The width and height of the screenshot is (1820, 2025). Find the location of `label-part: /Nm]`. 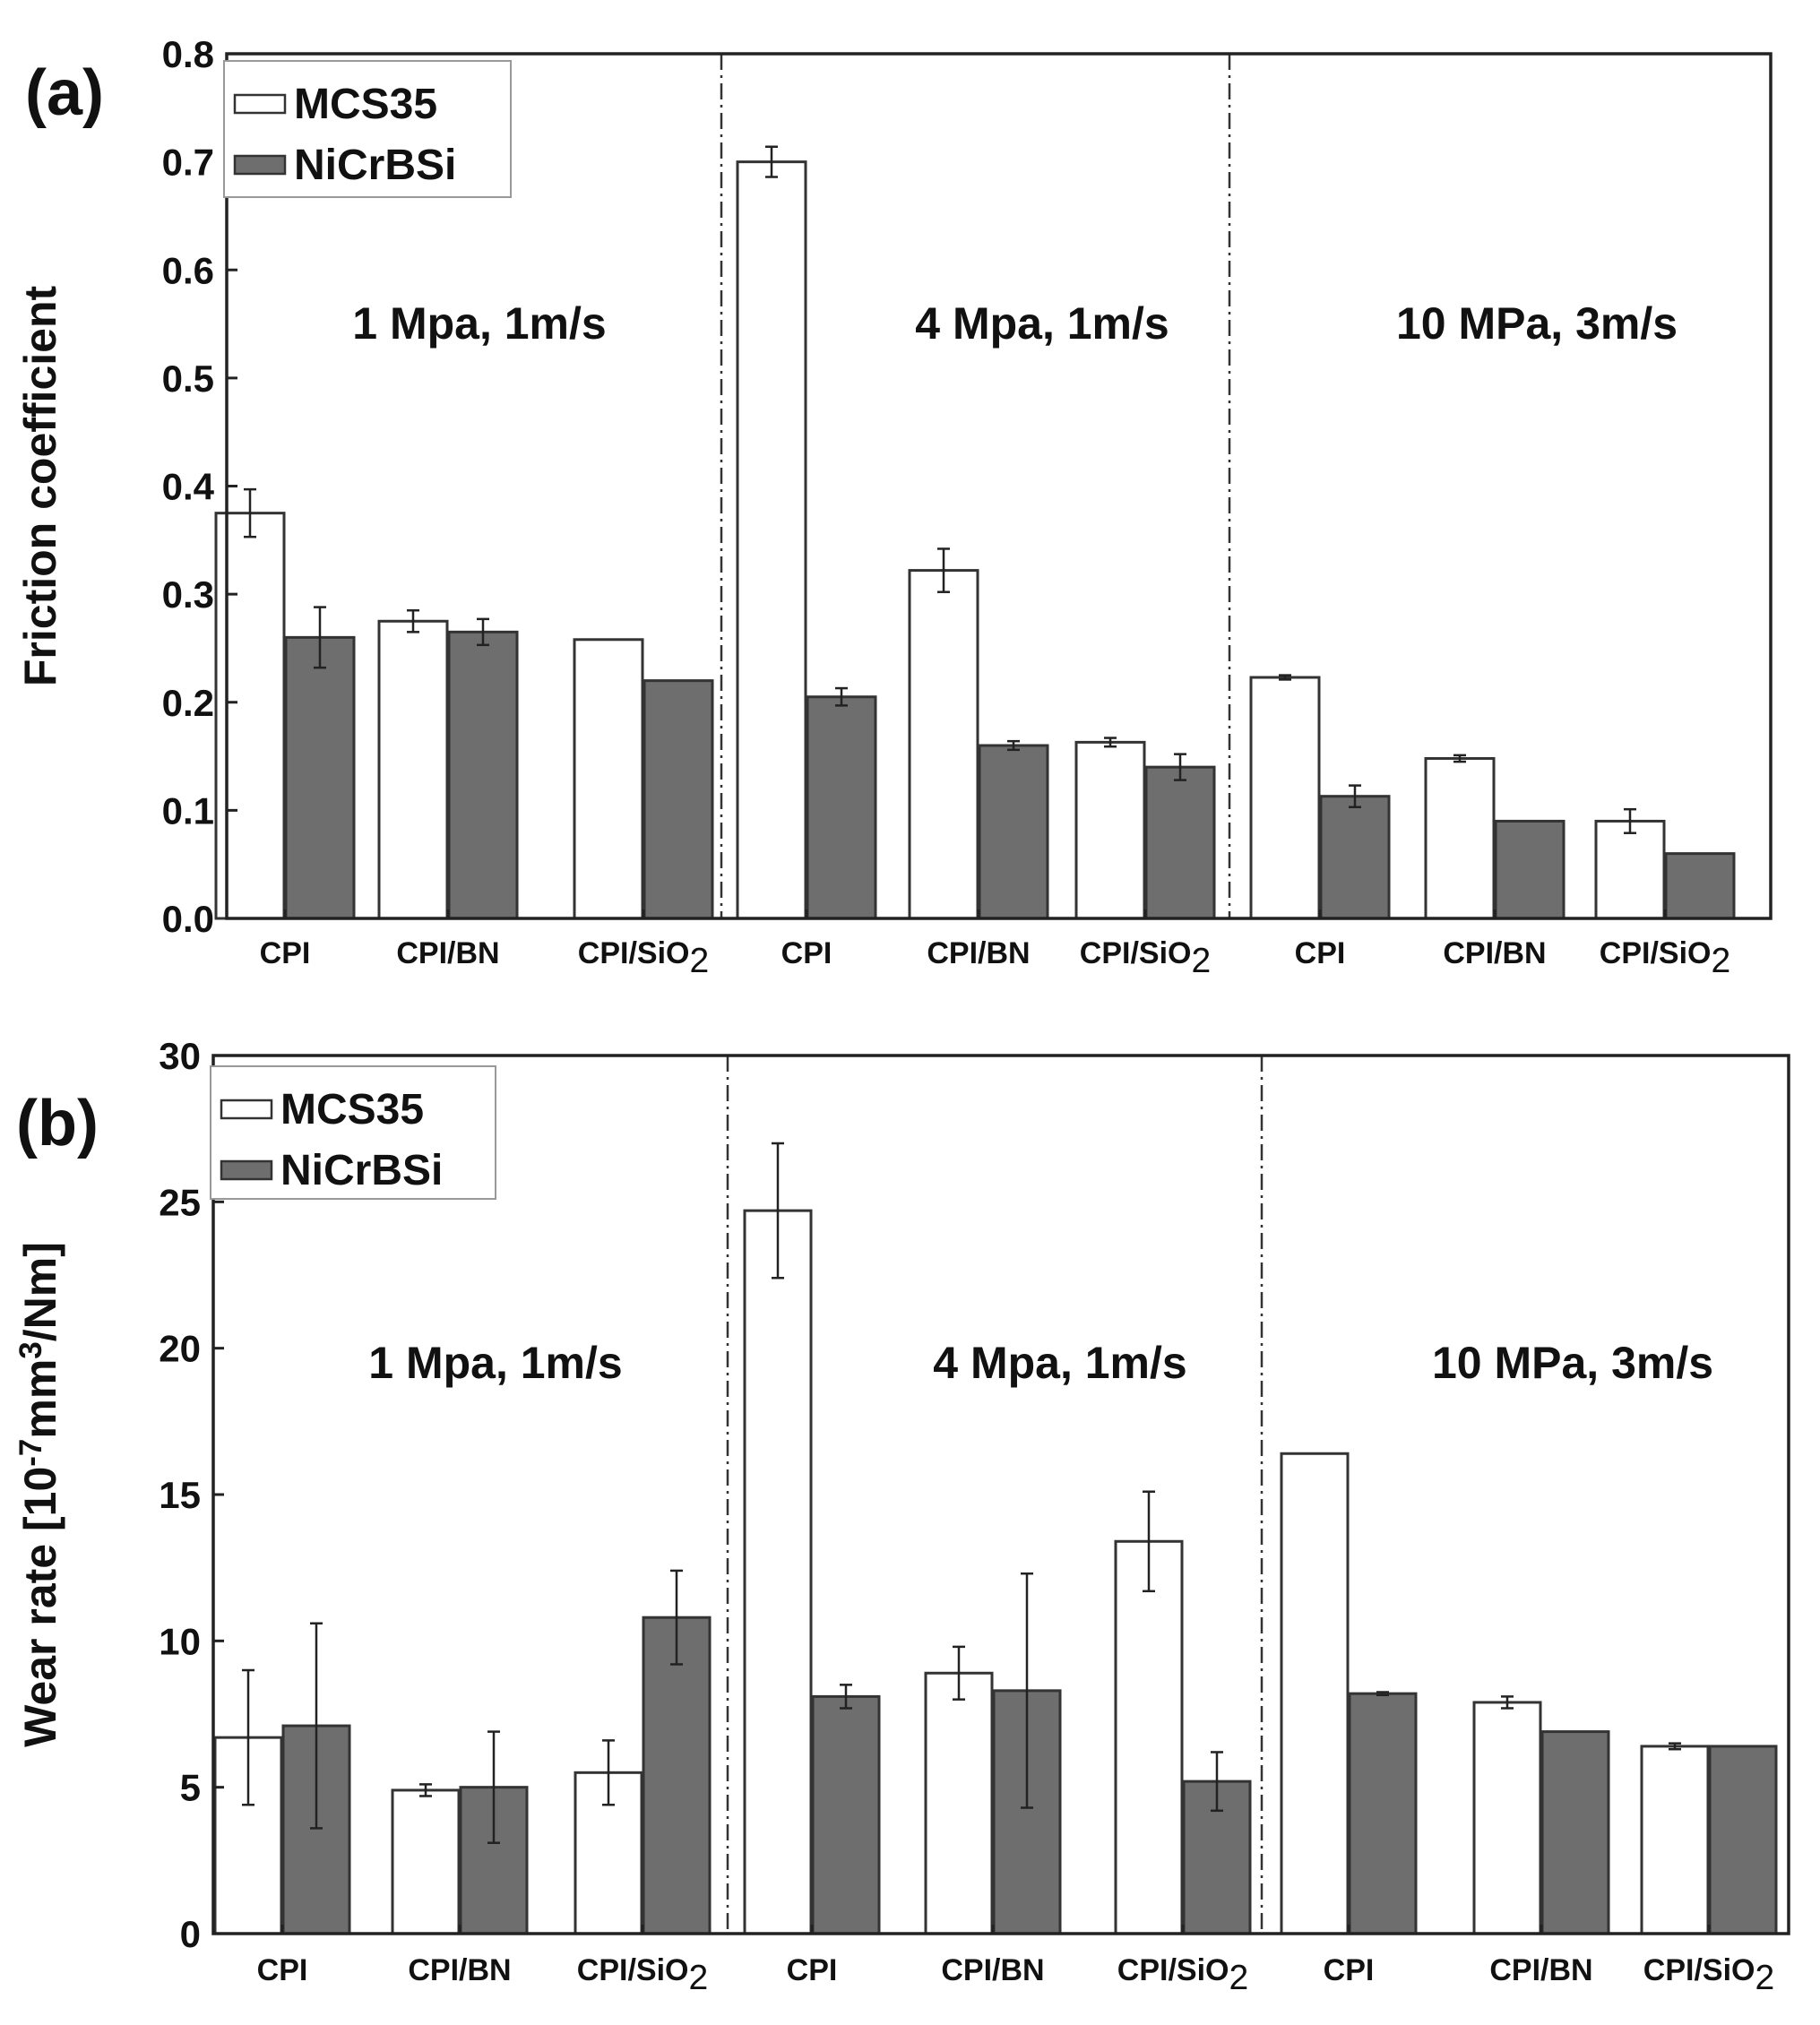

label-part: /Nm] is located at coordinates (40, 1291).